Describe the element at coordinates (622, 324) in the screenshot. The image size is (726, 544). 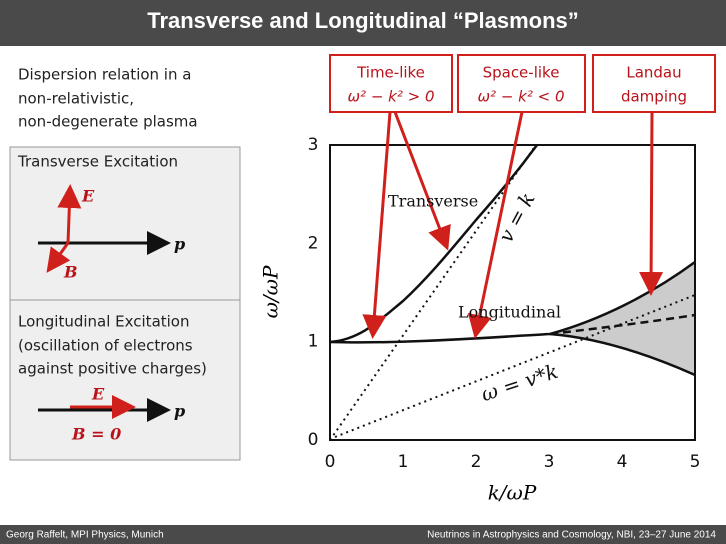
I see `dashed-branch` at that location.